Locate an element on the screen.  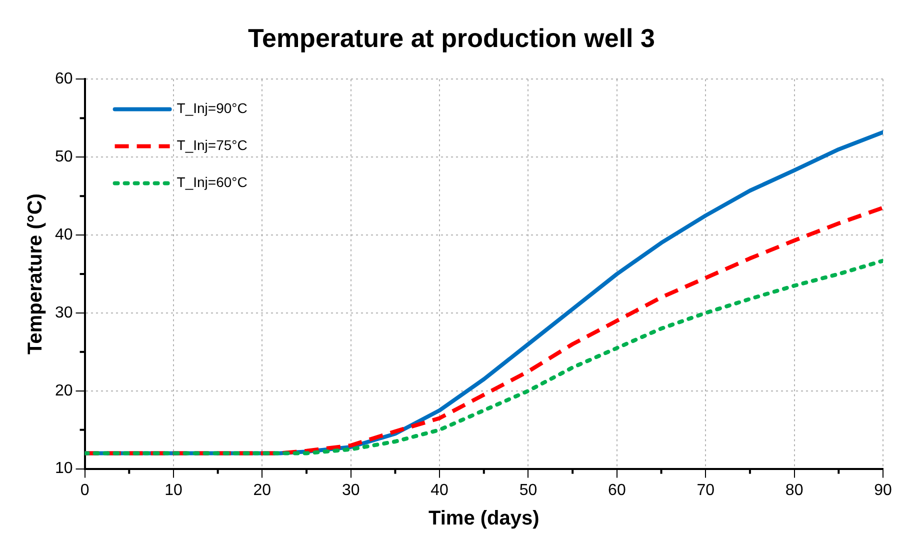
x-tick-label: 20 is located at coordinates (262, 490).